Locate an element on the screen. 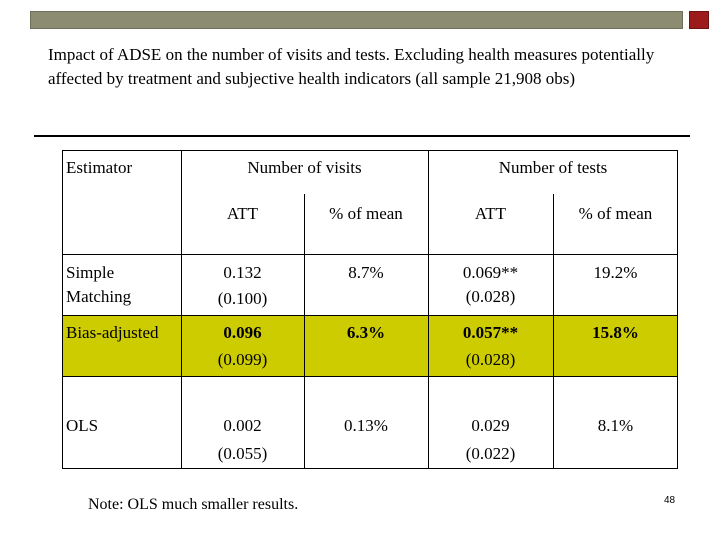  header-pct-mean-tests: % of mean is located at coordinates (615, 213).